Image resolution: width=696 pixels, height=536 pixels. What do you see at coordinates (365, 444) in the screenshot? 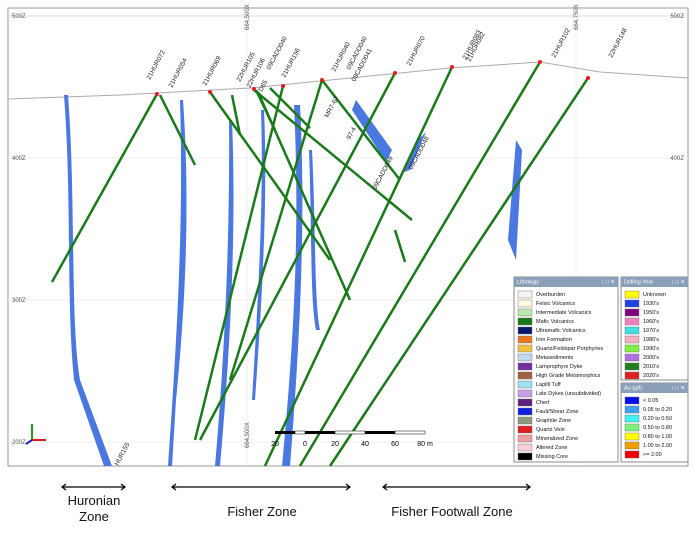
I see `scale-label: 40` at bounding box center [365, 444].